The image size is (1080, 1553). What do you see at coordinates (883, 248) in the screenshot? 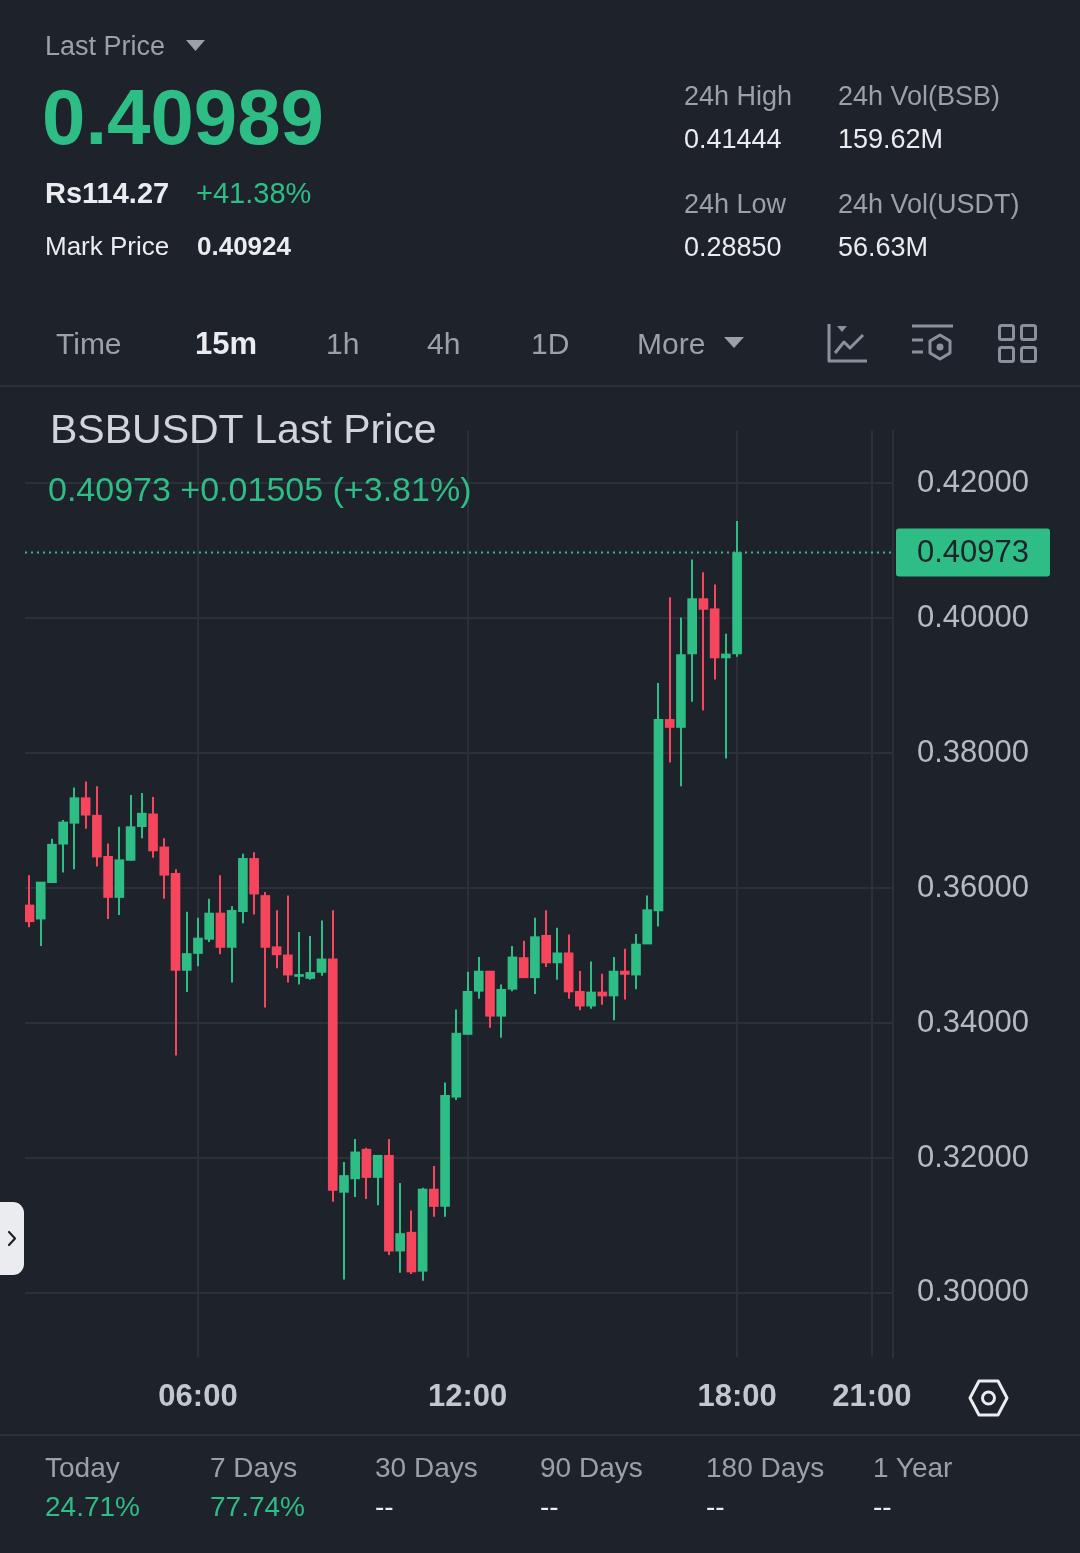
I see `text: 56.63M` at bounding box center [883, 248].